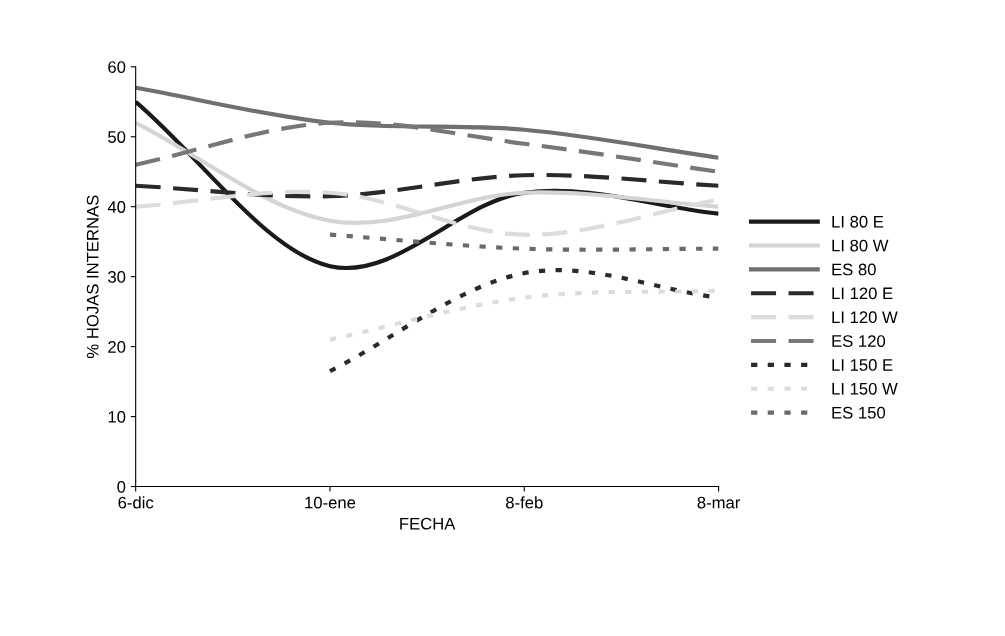 The image size is (1005, 636). What do you see at coordinates (865, 317) in the screenshot?
I see `legend-label: LI 120 W` at bounding box center [865, 317].